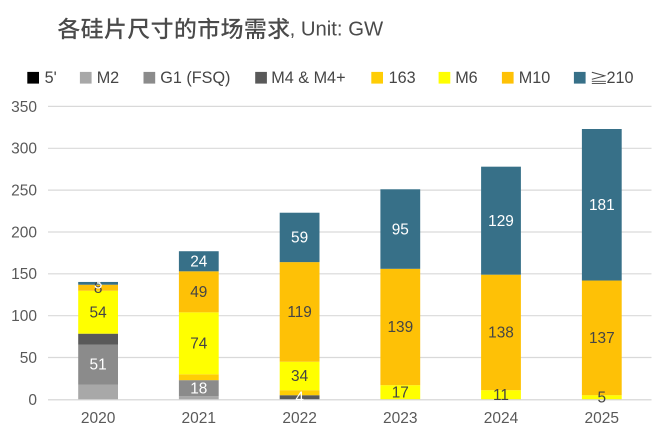 Image resolution: width=670 pixels, height=445 pixels. I want to click on svg-text: 18, so click(198, 388).